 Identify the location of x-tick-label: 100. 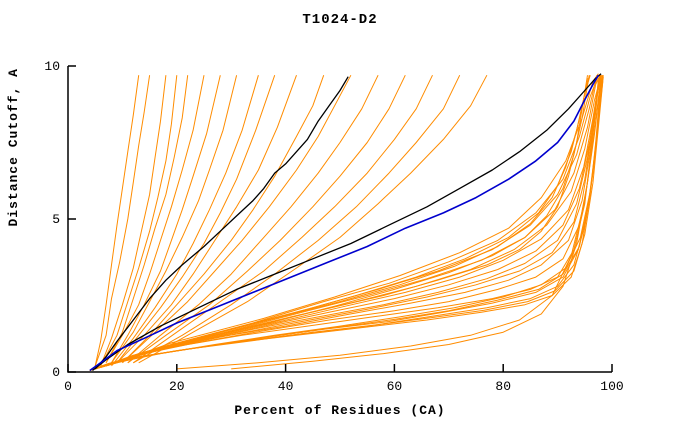
(611, 386).